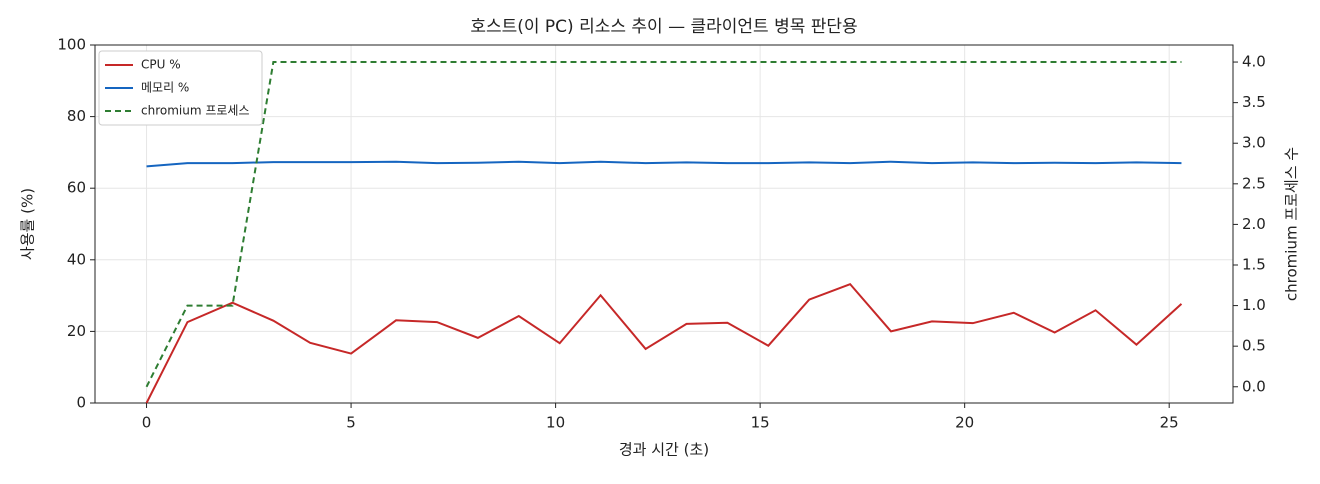 This screenshot has height=484, width=1320. I want to click on y2-tick-label: 0.5, so click(1254, 346).